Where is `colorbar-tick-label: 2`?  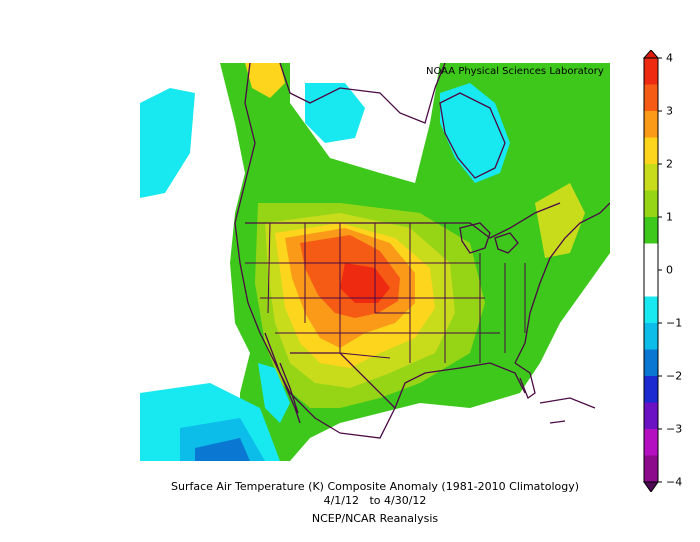 colorbar-tick-label: 2 is located at coordinates (669, 164).